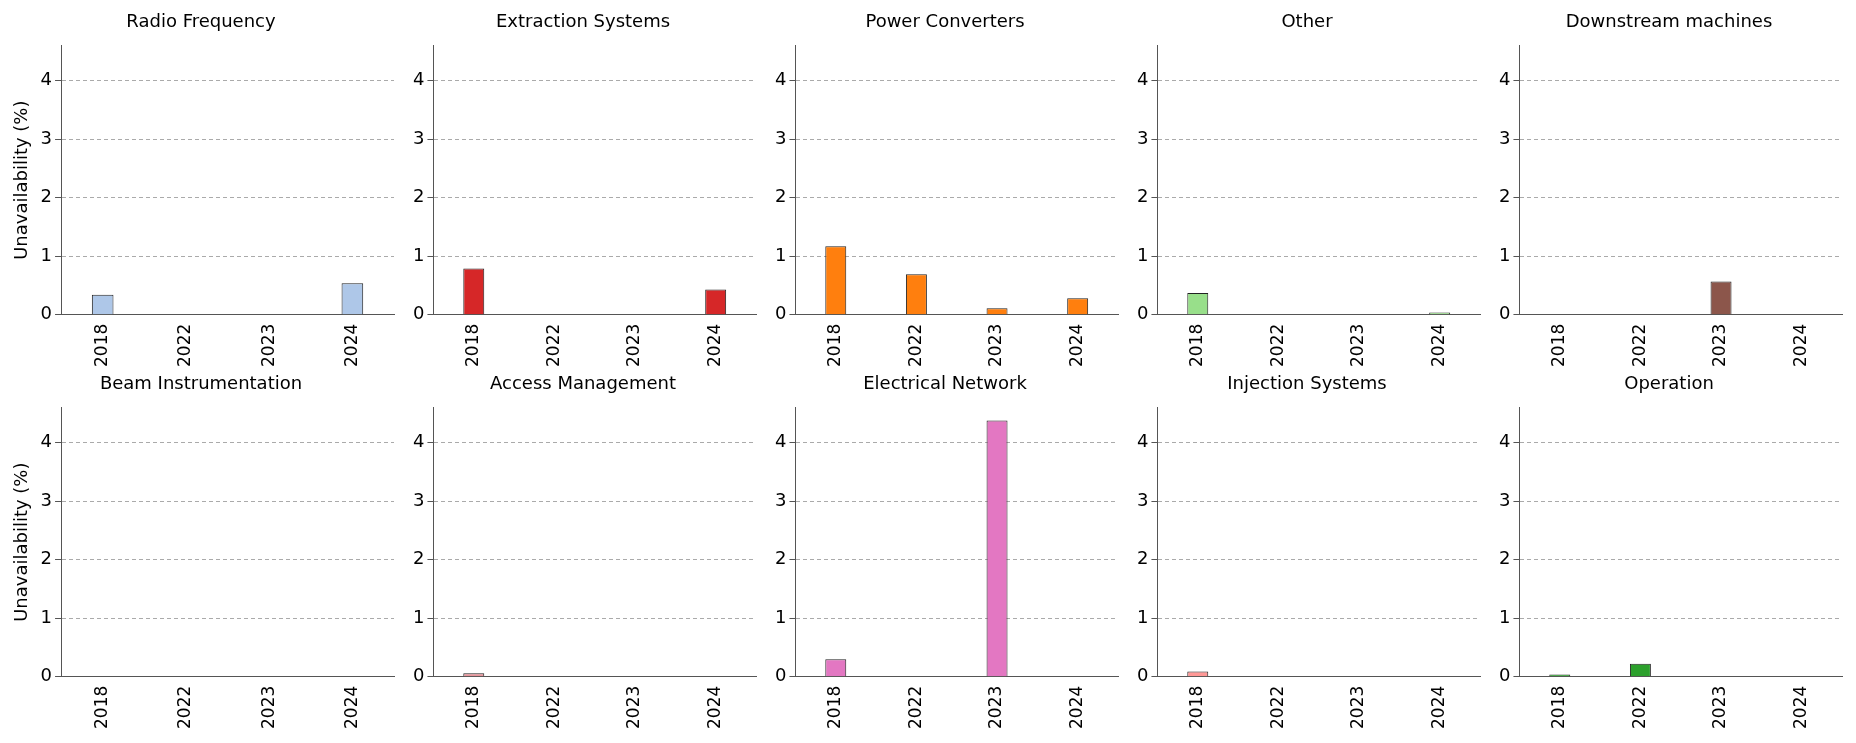  What do you see at coordinates (583, 21) in the screenshot?
I see `chart-title: Extraction Systems` at bounding box center [583, 21].